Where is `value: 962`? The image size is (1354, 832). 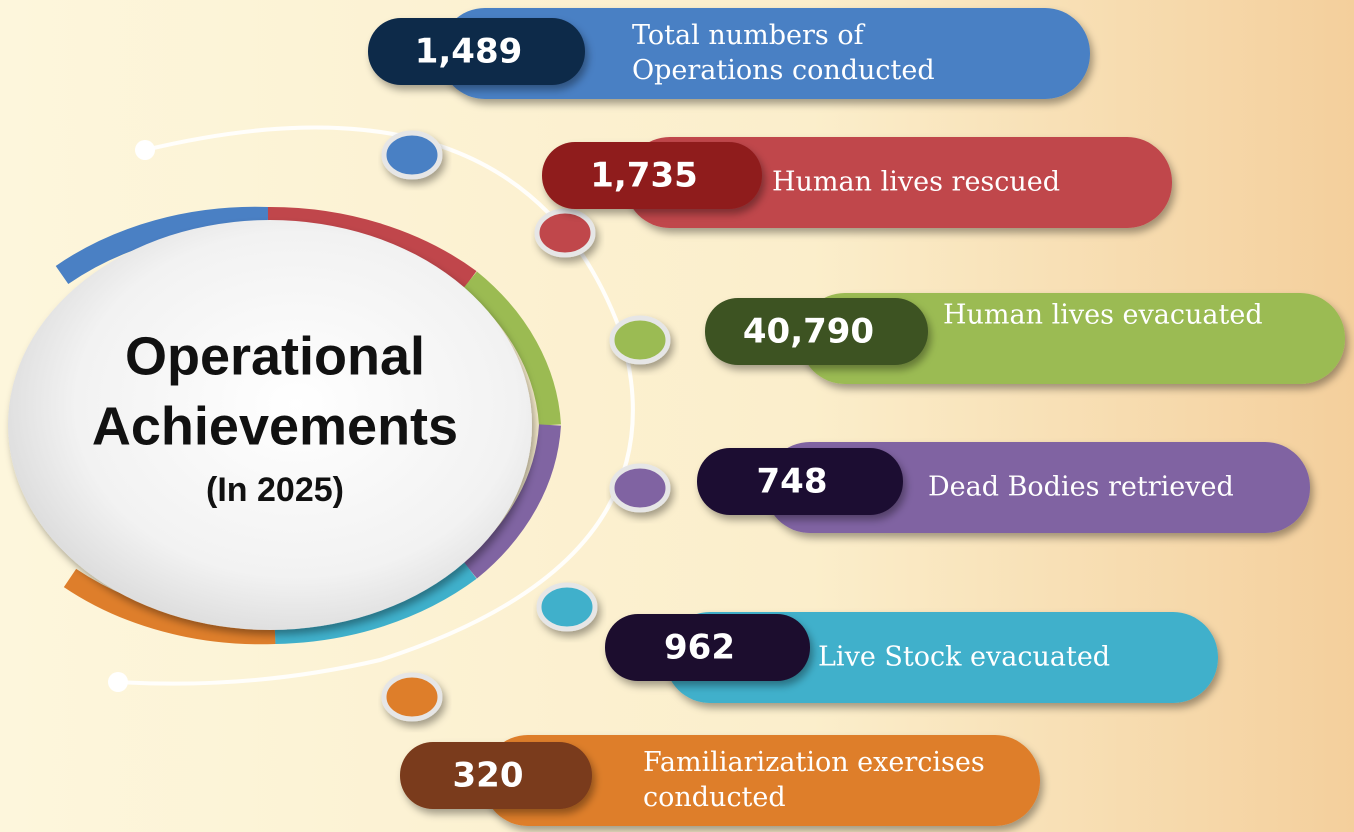
value: 962 is located at coordinates (699, 648).